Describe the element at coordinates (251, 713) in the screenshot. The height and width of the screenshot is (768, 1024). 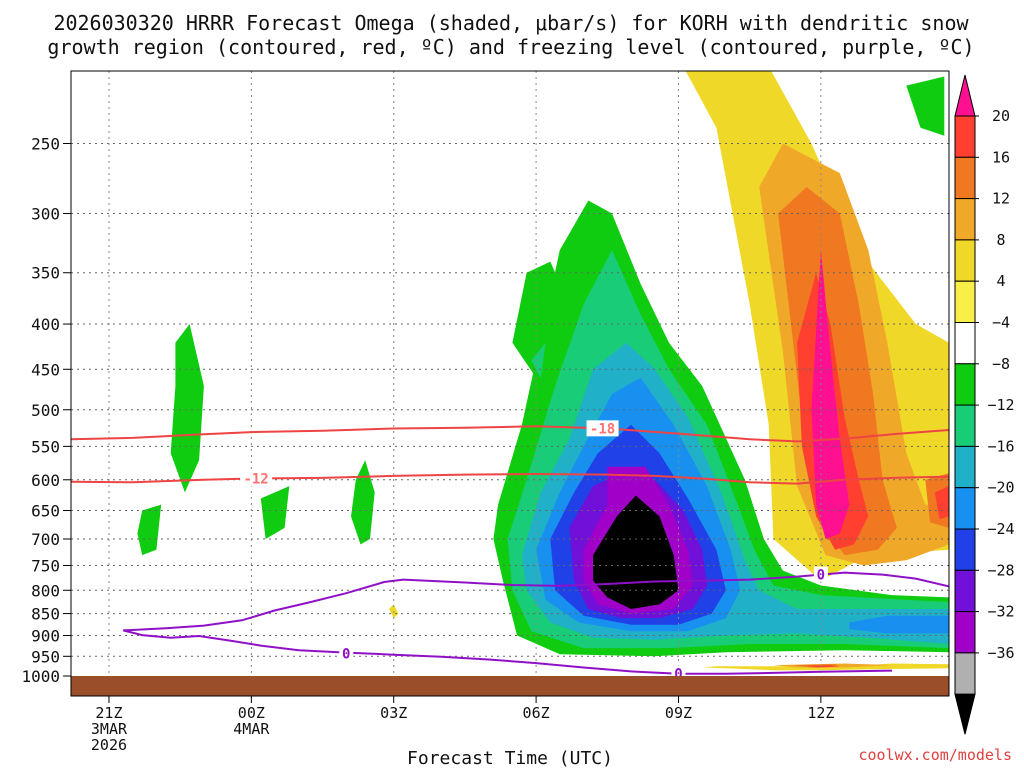
I see `x-tick-label-00Z-0: 00Z` at that location.